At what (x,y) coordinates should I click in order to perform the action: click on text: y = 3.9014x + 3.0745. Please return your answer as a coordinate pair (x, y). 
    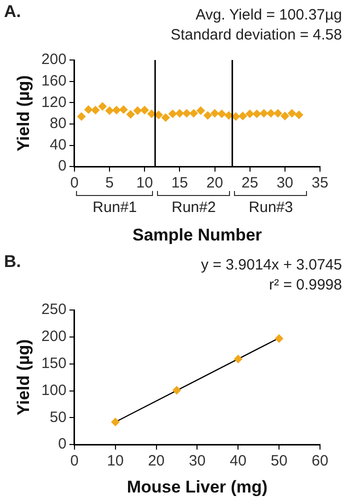
    Looking at the image, I should click on (271, 265).